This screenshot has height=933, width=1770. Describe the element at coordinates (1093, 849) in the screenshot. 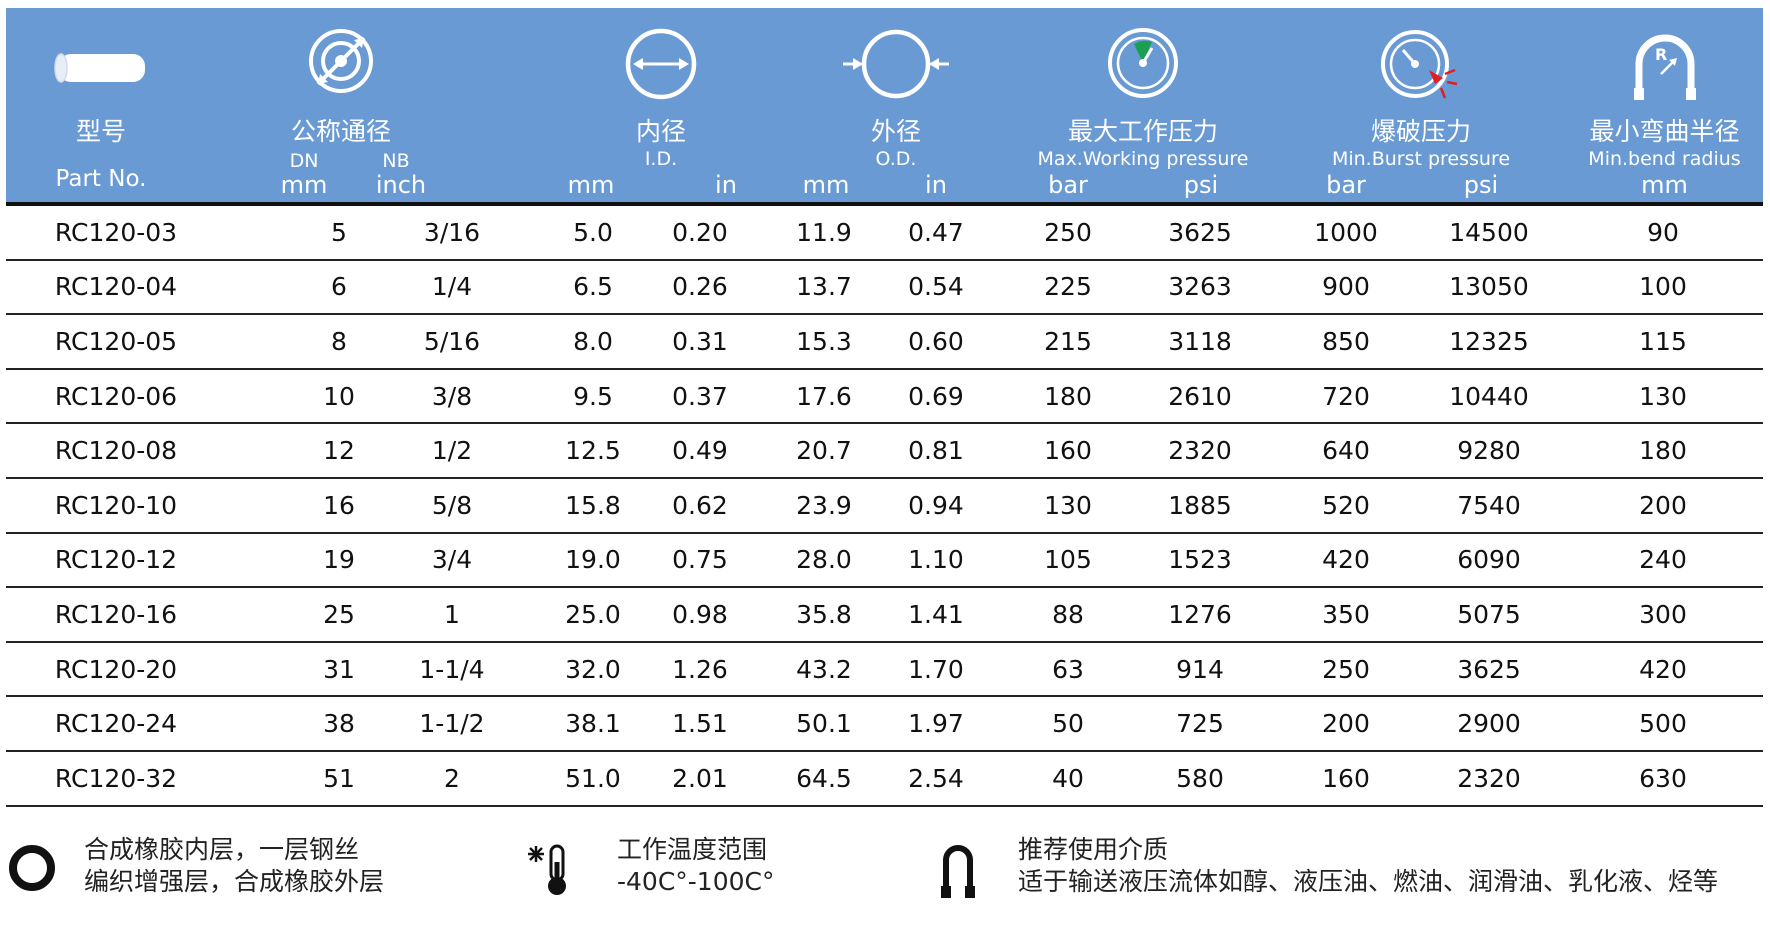

I see `media-label: 推荐使用介质` at that location.